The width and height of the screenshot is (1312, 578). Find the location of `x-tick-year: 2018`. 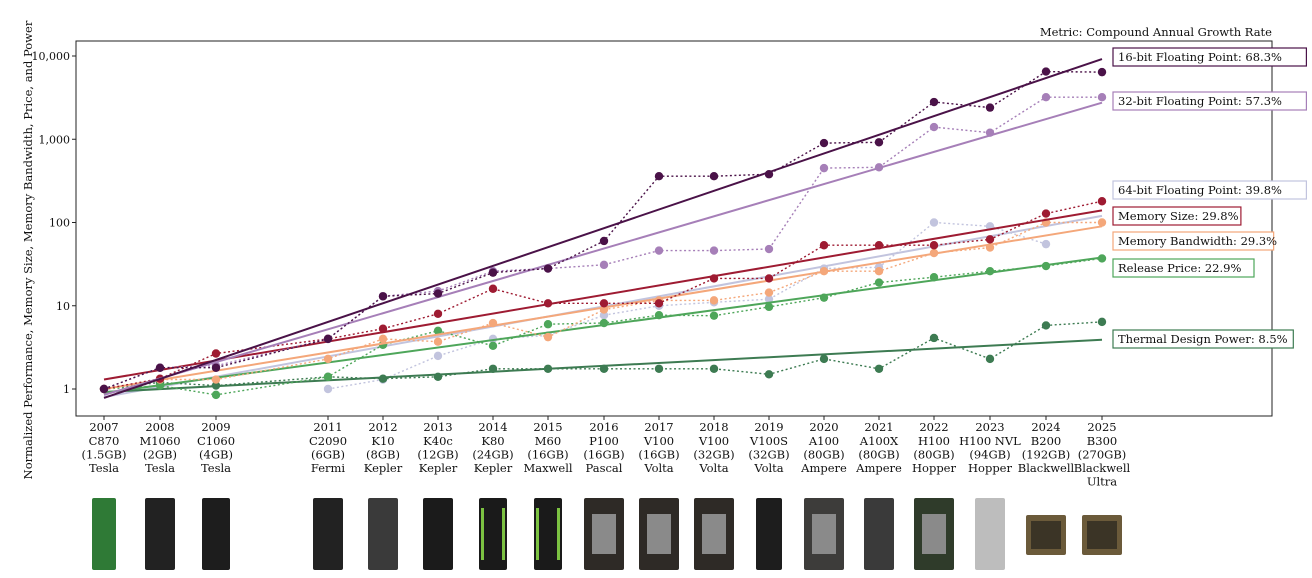

x-tick-year: 2018 is located at coordinates (713, 427).